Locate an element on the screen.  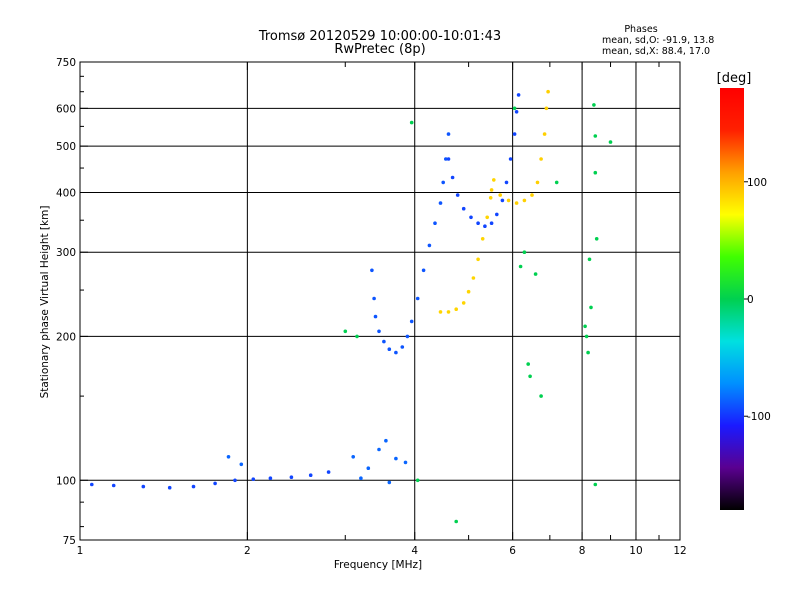
y-tick-label: 400 is located at coordinates (66, 193).